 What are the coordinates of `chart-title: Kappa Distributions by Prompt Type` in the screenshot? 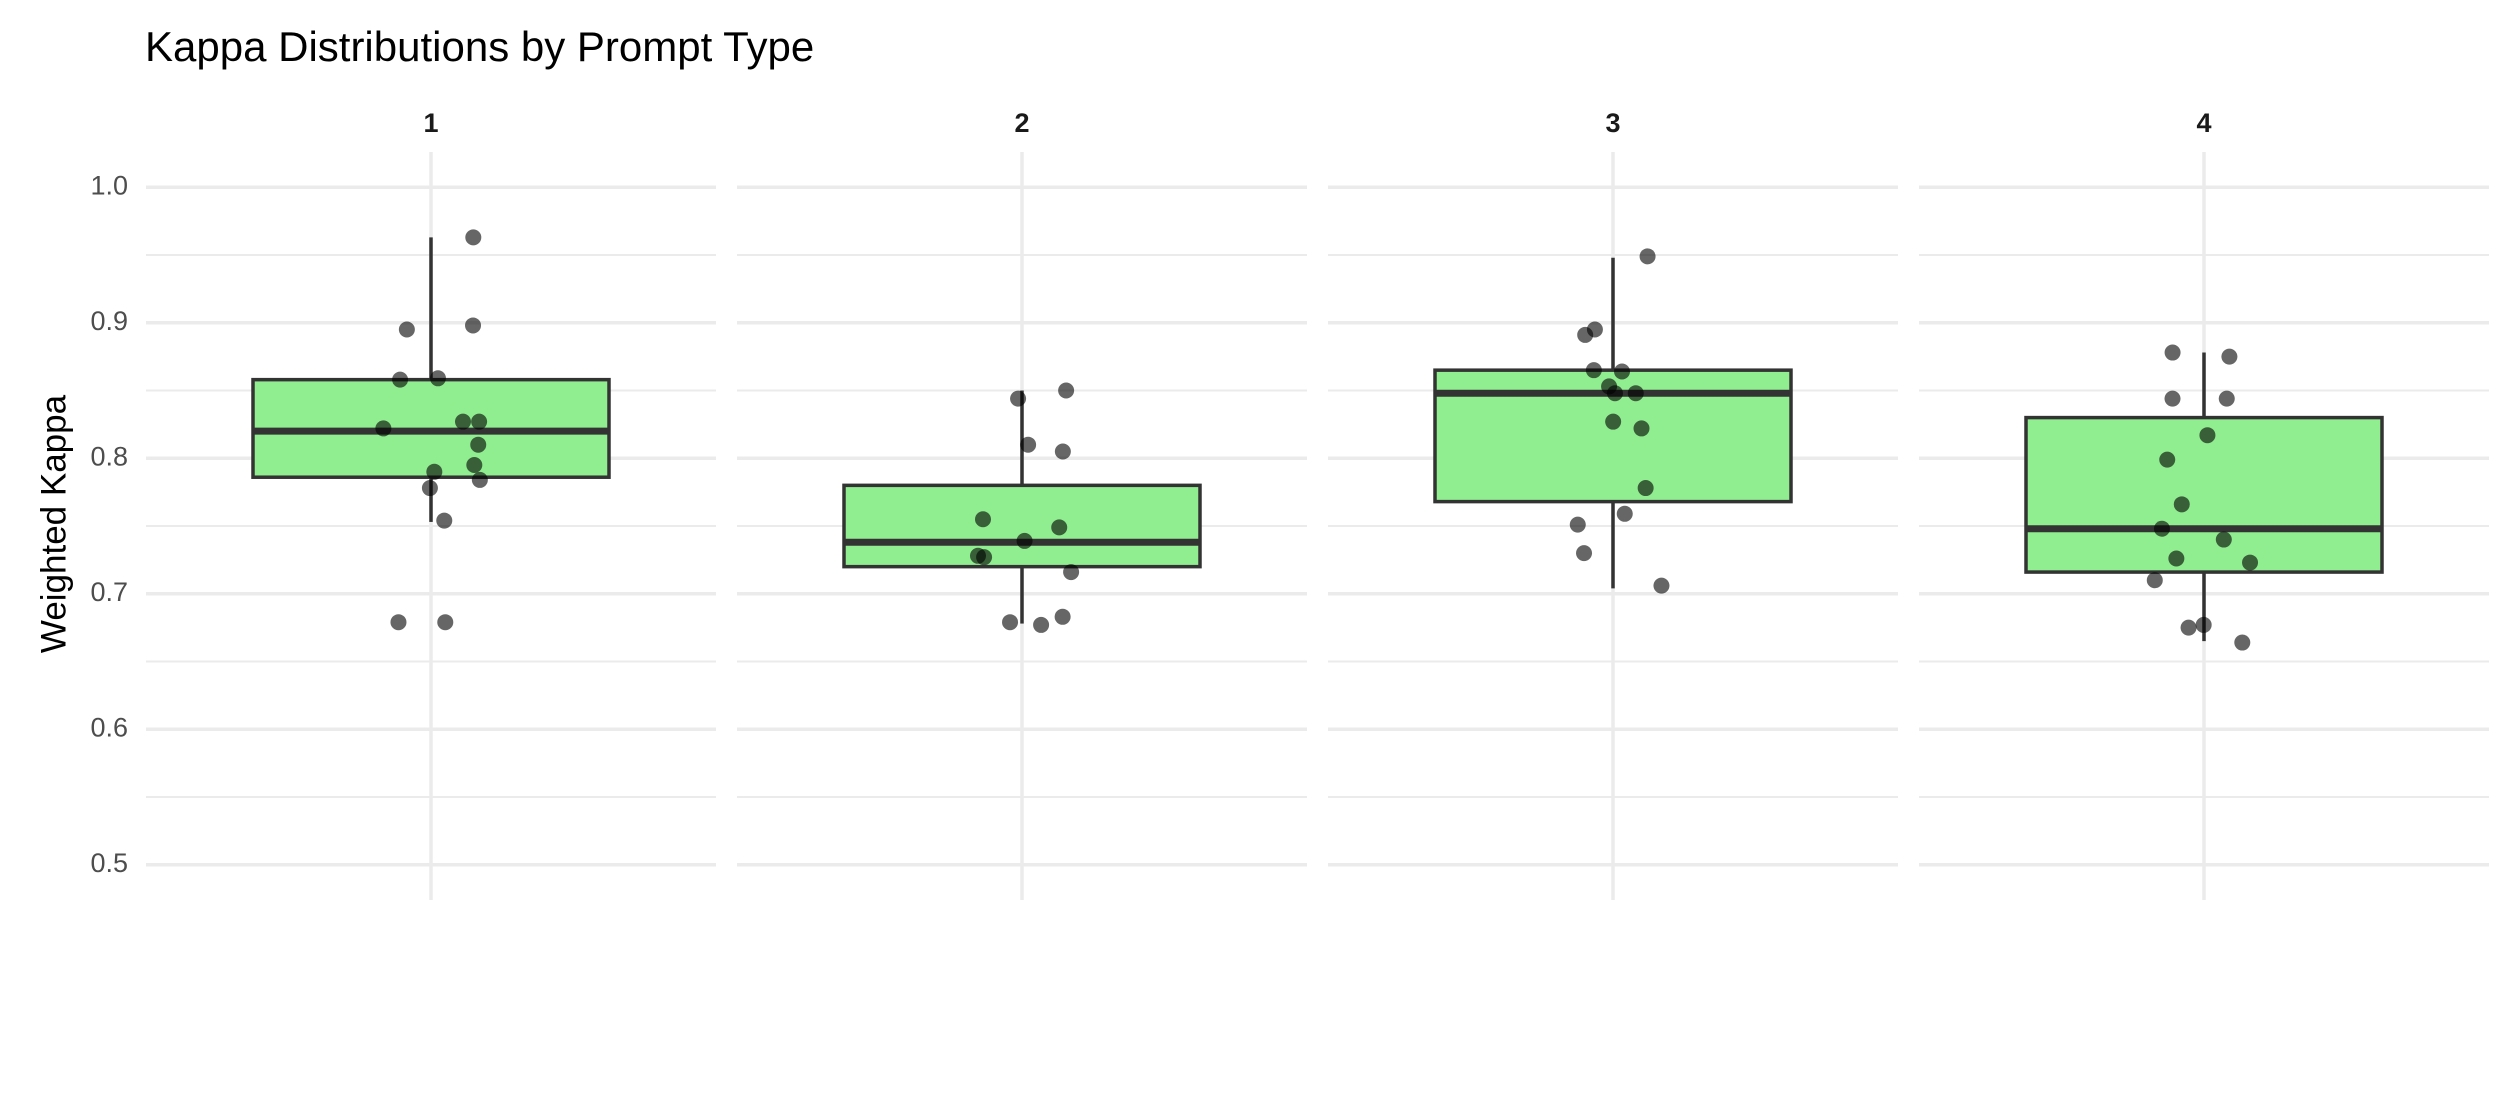 It's located at (479, 46).